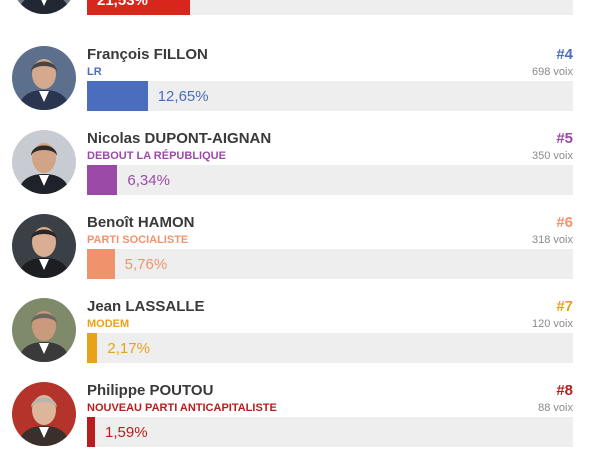  I want to click on candidate-row: 21,53%, so click(295, 17).